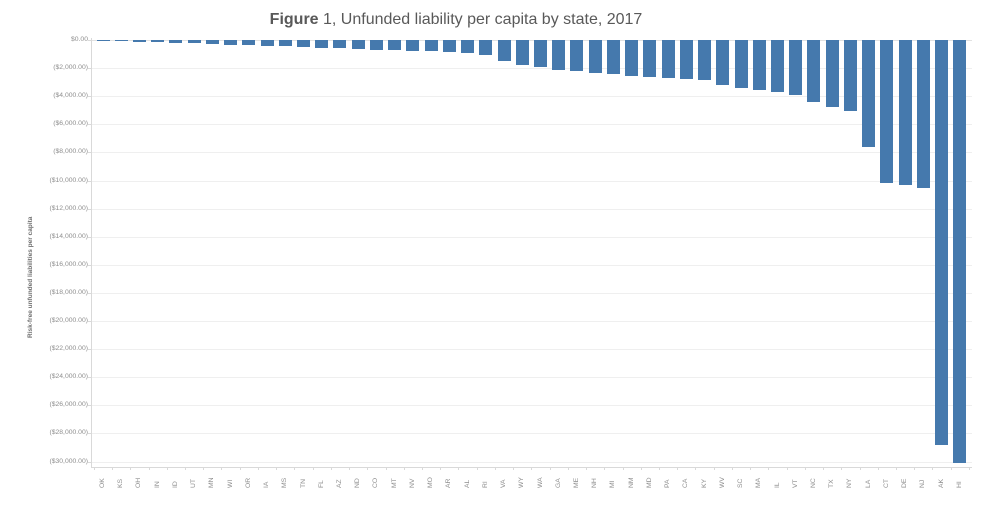  What do you see at coordinates (70, 152) in the screenshot?
I see `y-axis-tick-label: ($8,000.00)` at bounding box center [70, 152].